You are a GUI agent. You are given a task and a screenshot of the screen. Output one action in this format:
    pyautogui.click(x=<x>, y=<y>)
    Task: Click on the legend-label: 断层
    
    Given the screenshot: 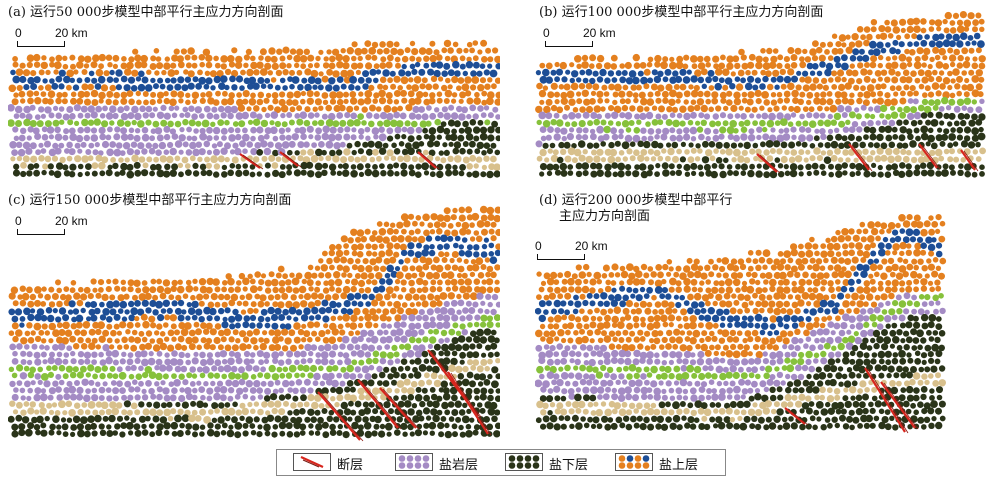 What is the action you would take?
    pyautogui.click(x=350, y=465)
    